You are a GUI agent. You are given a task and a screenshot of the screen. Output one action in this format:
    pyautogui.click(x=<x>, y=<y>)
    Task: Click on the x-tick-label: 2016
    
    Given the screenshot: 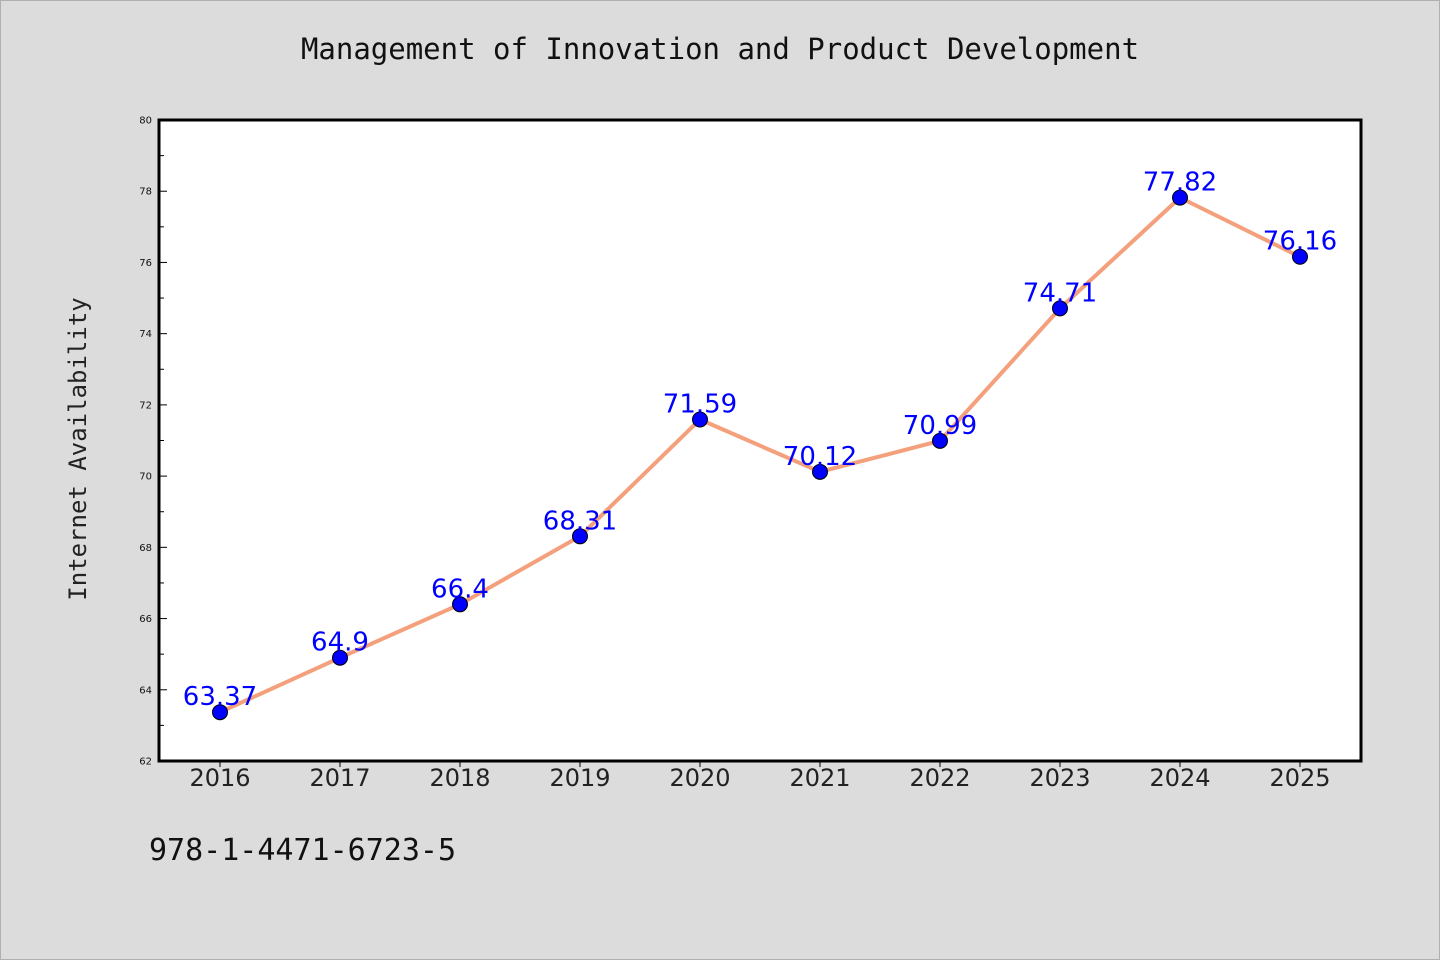 What is the action you would take?
    pyautogui.click(x=219, y=778)
    